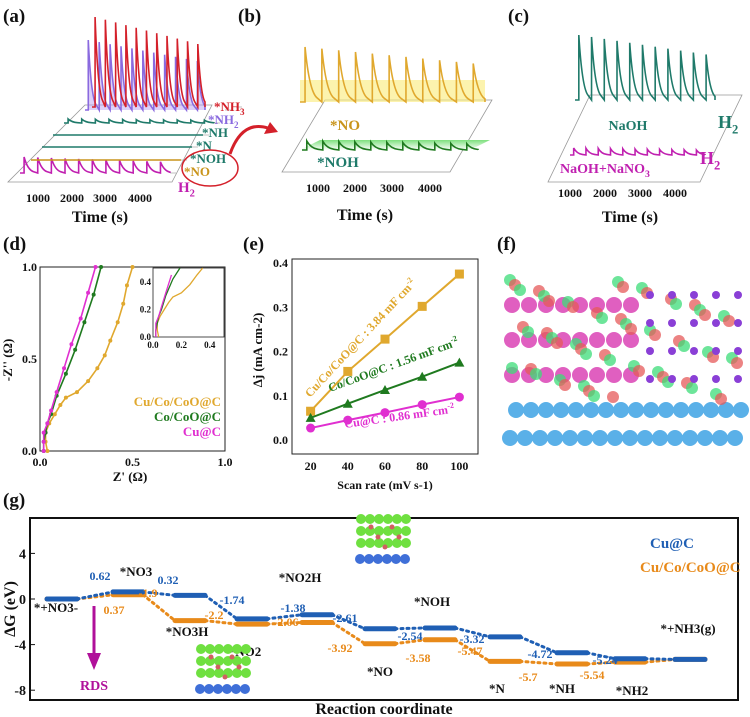  What do you see at coordinates (365, 215) in the screenshot?
I see `x-axis-title: Time (s)` at bounding box center [365, 215].